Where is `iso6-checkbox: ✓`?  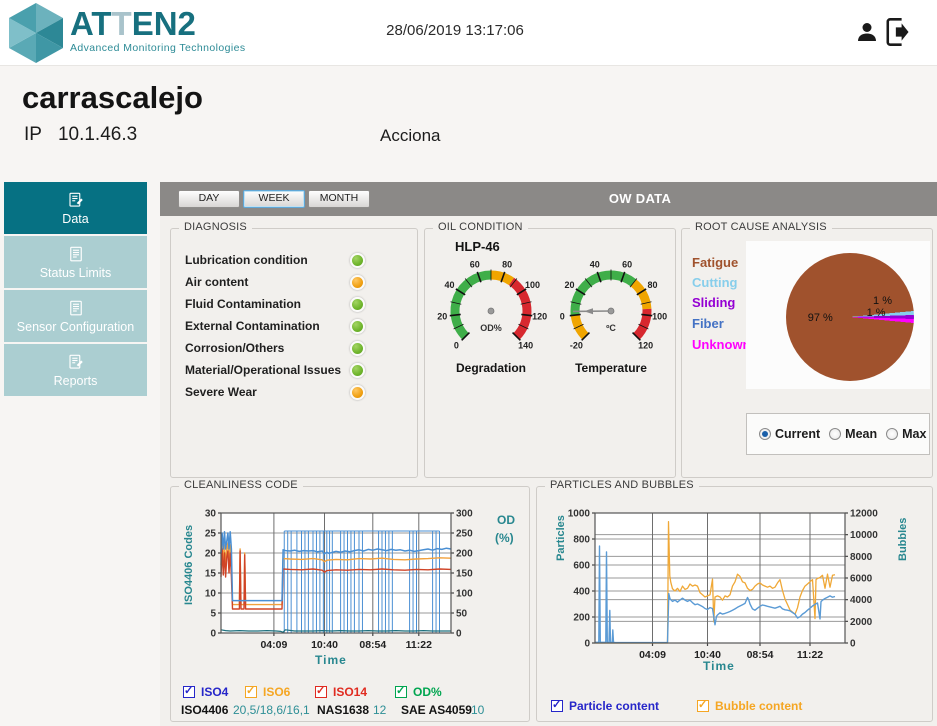 iso6-checkbox: ✓ is located at coordinates (251, 691).